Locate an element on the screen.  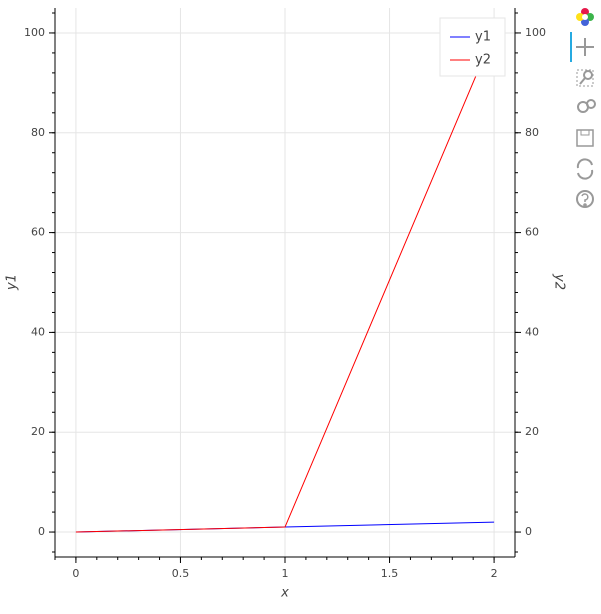
y2-tick-label: 100 is located at coordinates (535, 32).